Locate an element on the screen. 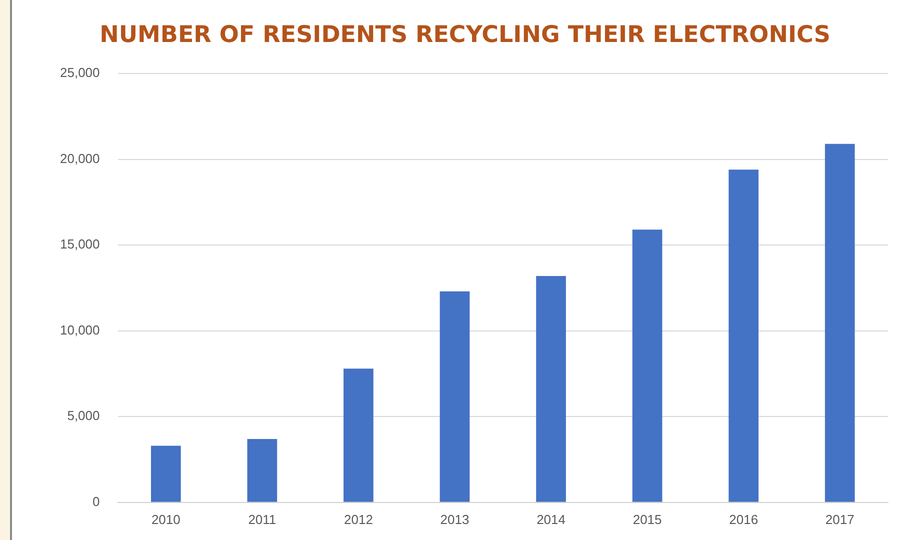 The width and height of the screenshot is (914, 540). x-tick-label: 2011 is located at coordinates (262, 519).